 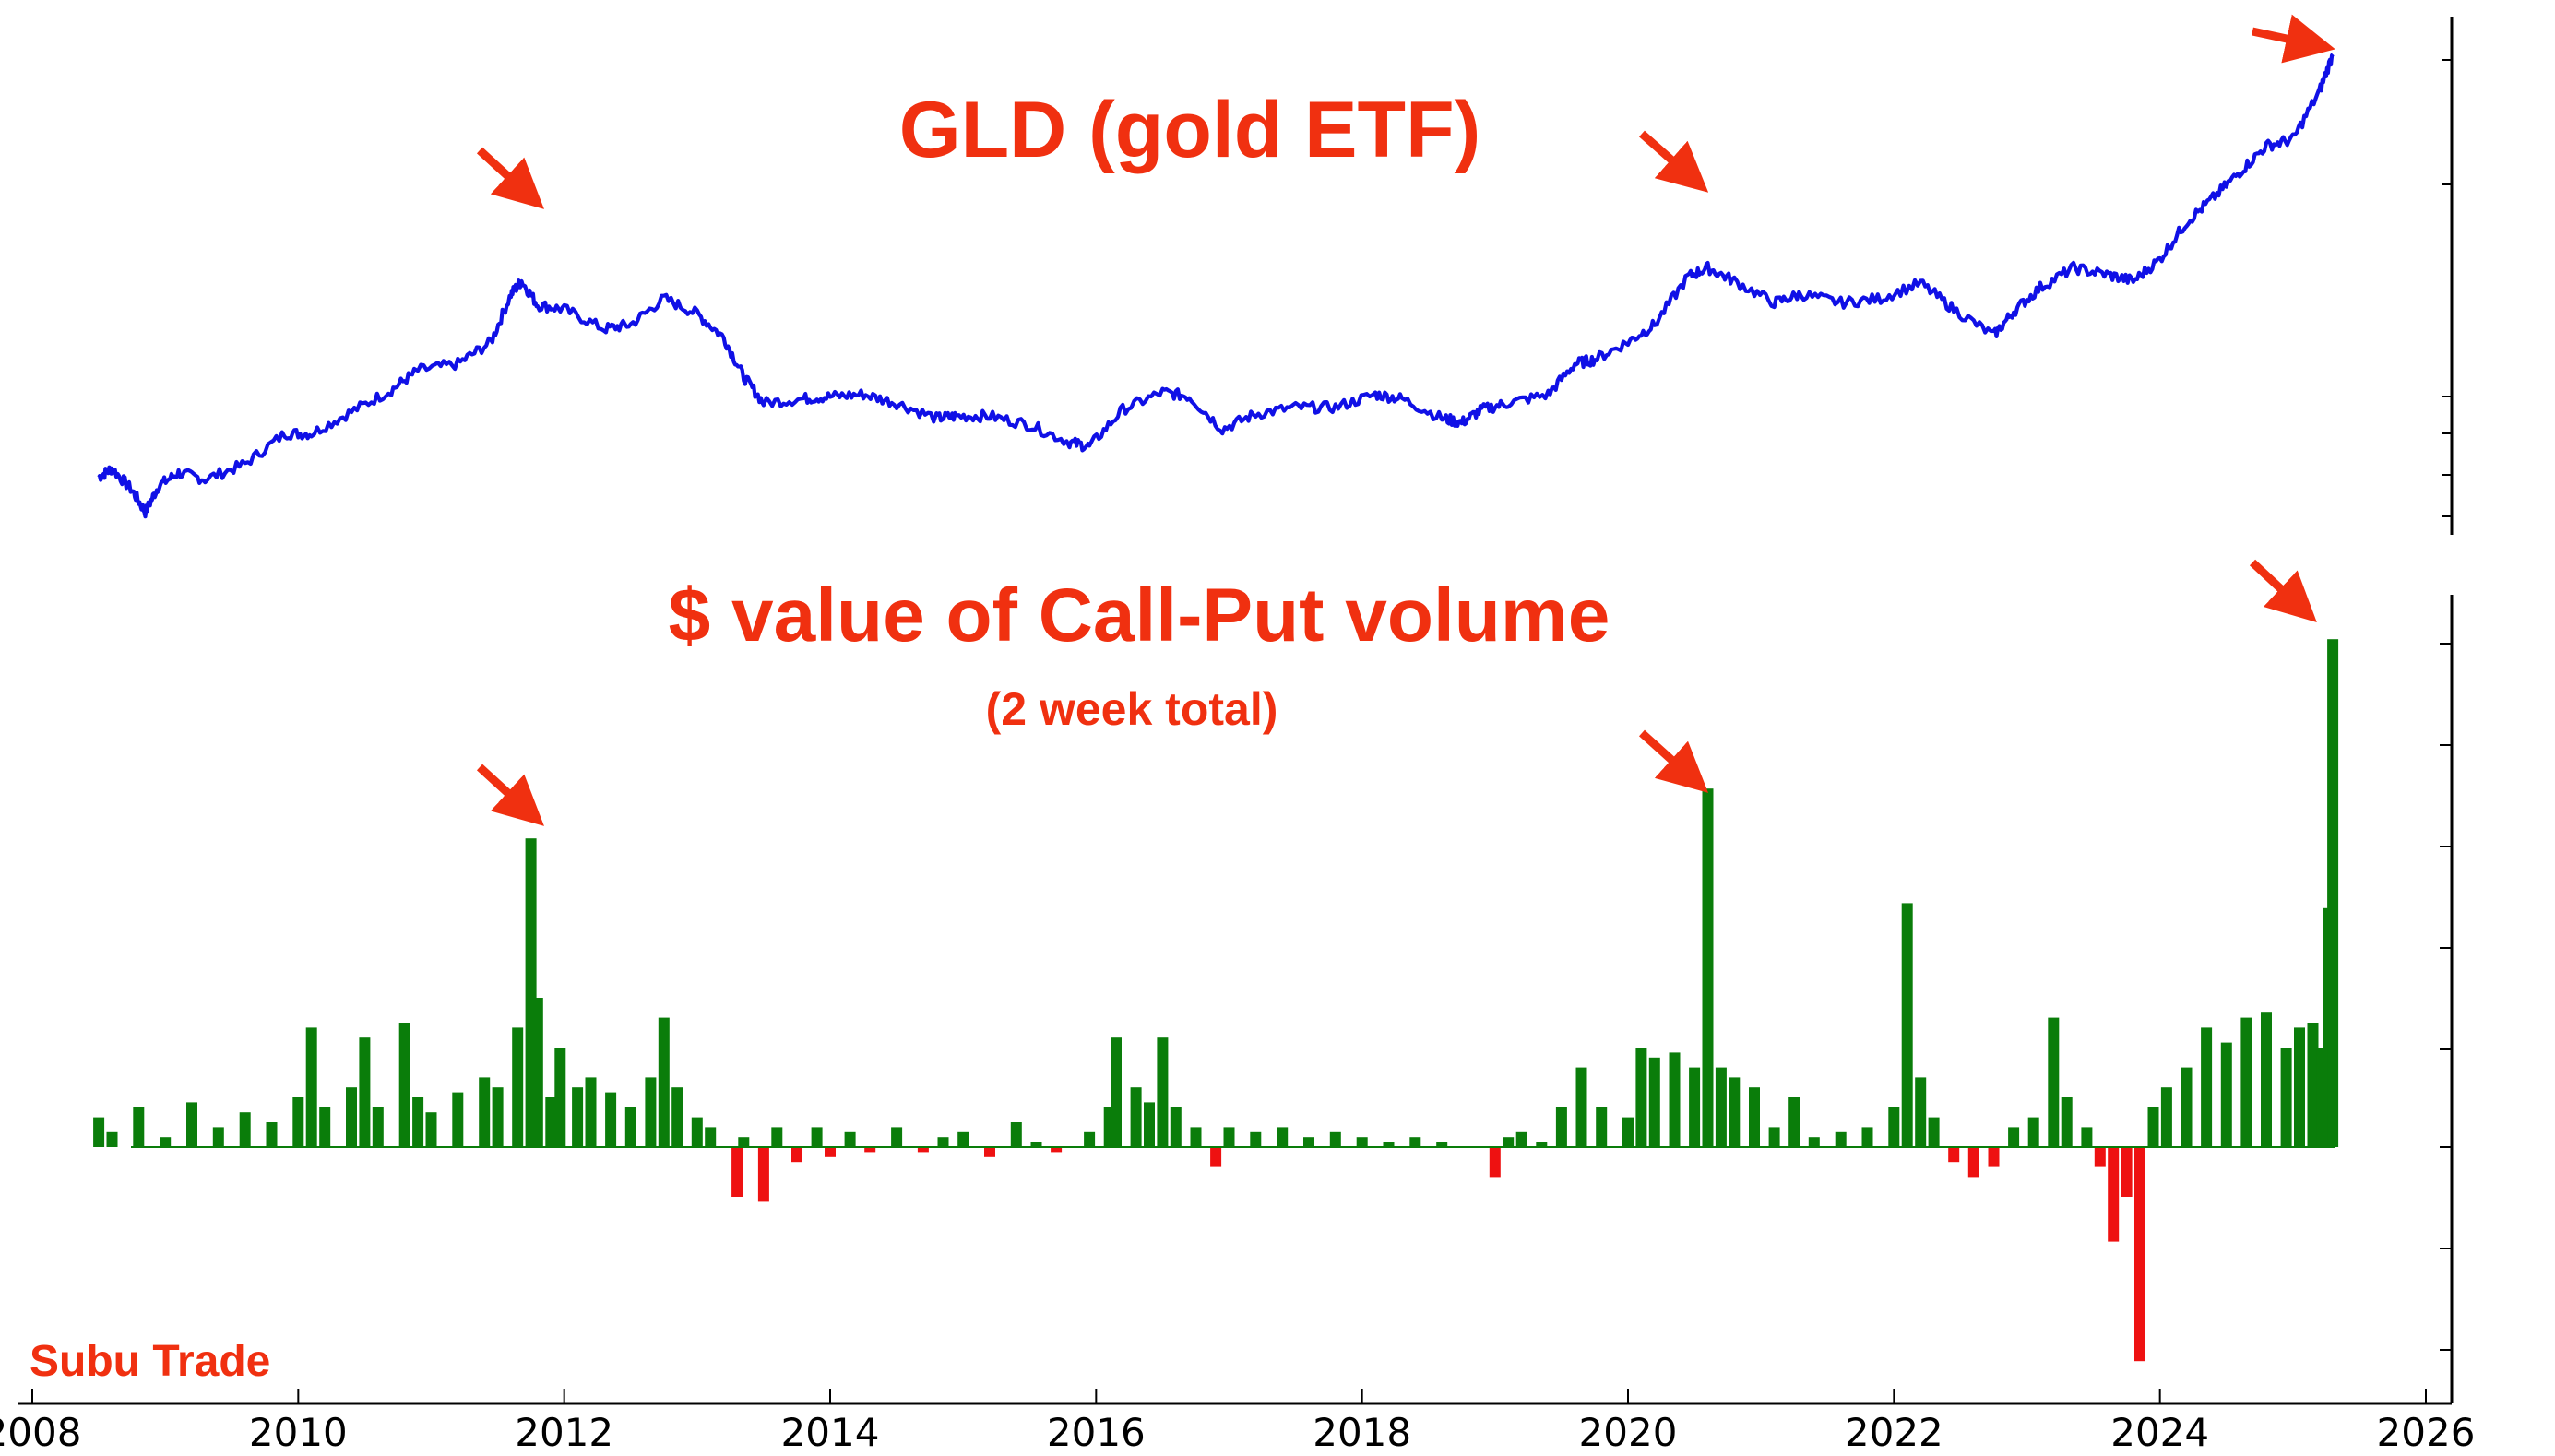 I want to click on x-tick-label: 2018, so click(x=1362, y=1432).